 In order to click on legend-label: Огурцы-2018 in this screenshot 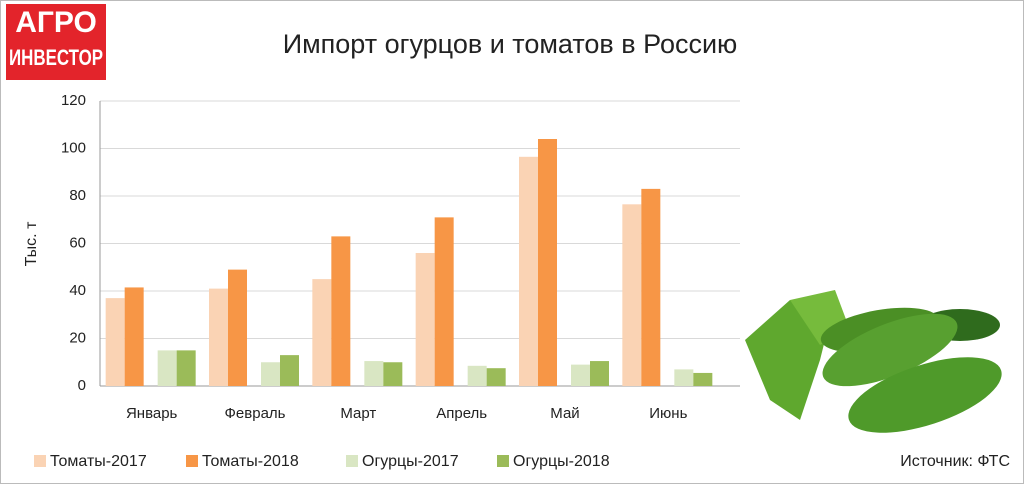, I will do `click(561, 461)`.